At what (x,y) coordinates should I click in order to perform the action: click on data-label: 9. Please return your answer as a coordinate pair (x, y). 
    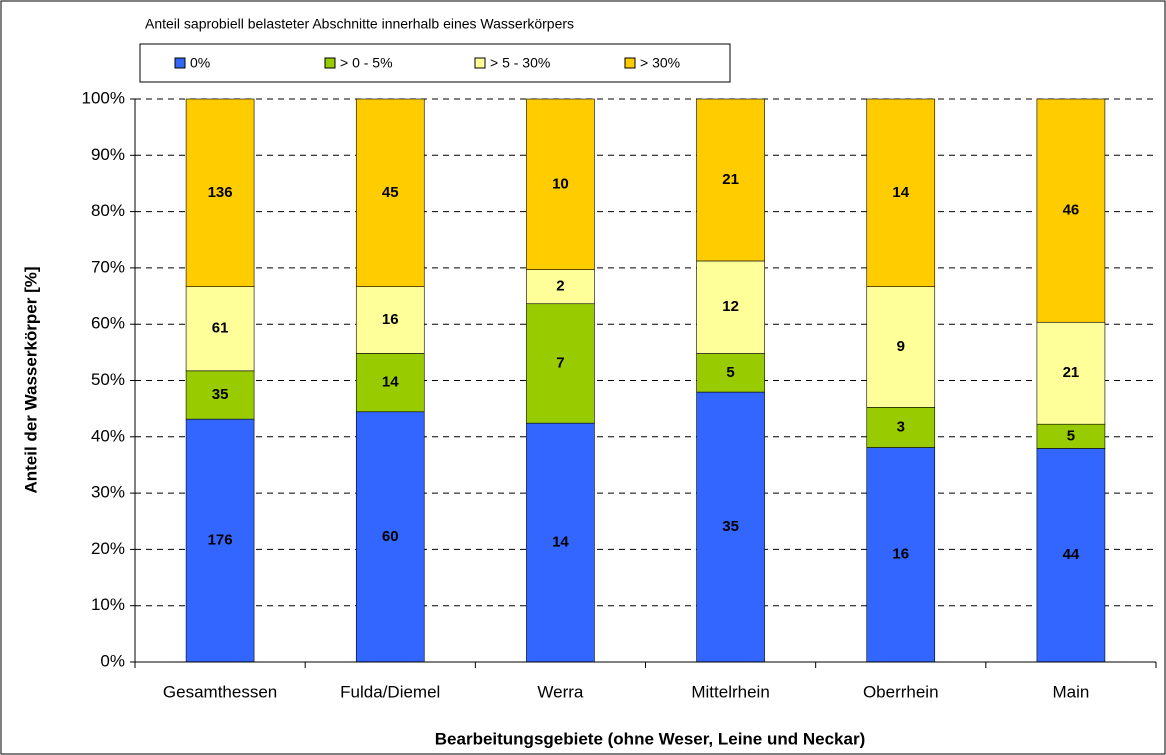
    Looking at the image, I should click on (901, 346).